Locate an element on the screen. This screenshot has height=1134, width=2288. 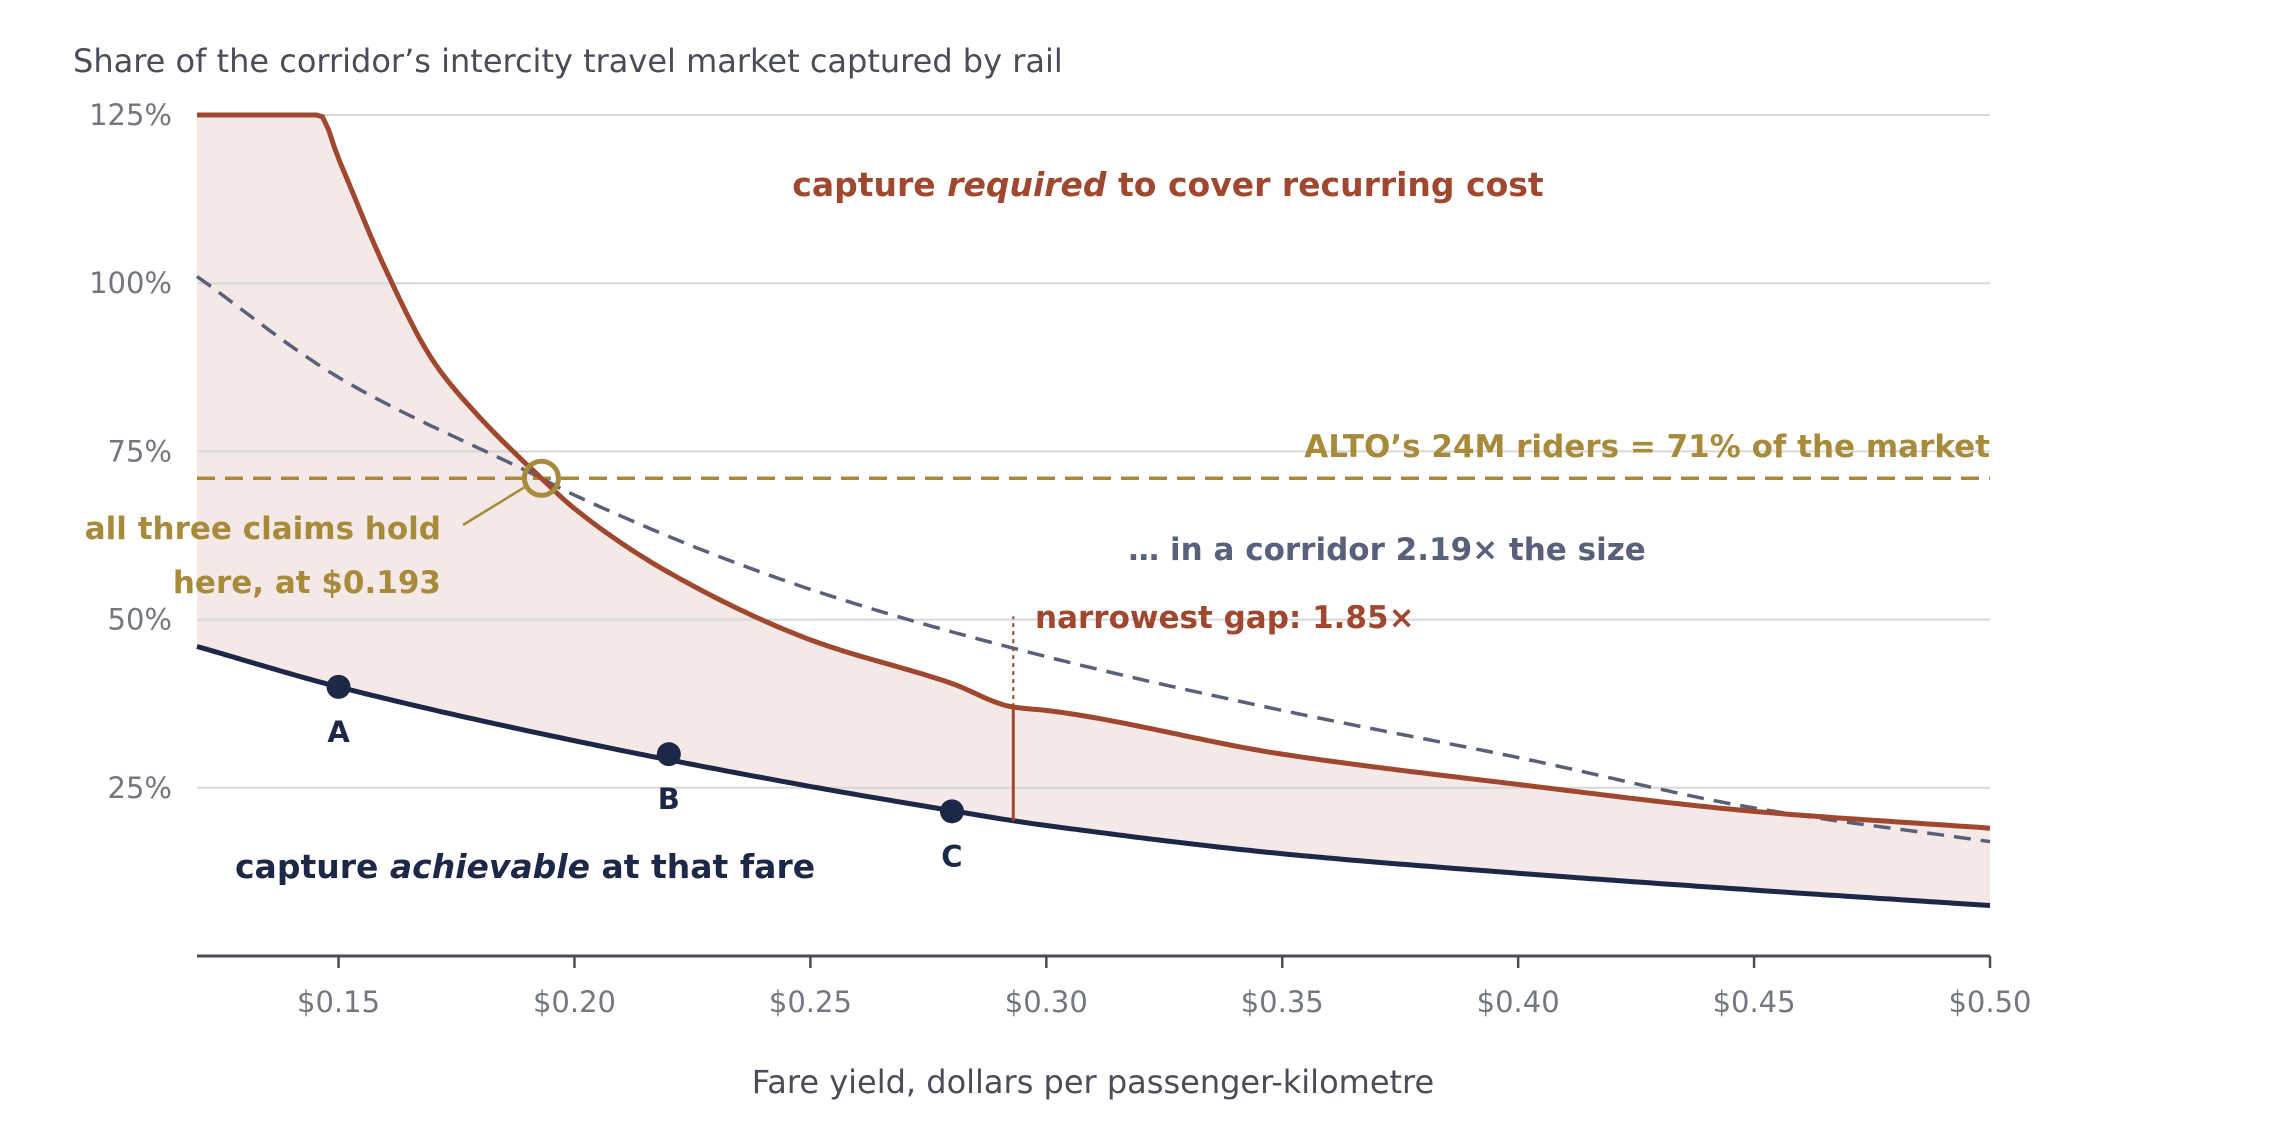
point-B is located at coordinates (668, 754).